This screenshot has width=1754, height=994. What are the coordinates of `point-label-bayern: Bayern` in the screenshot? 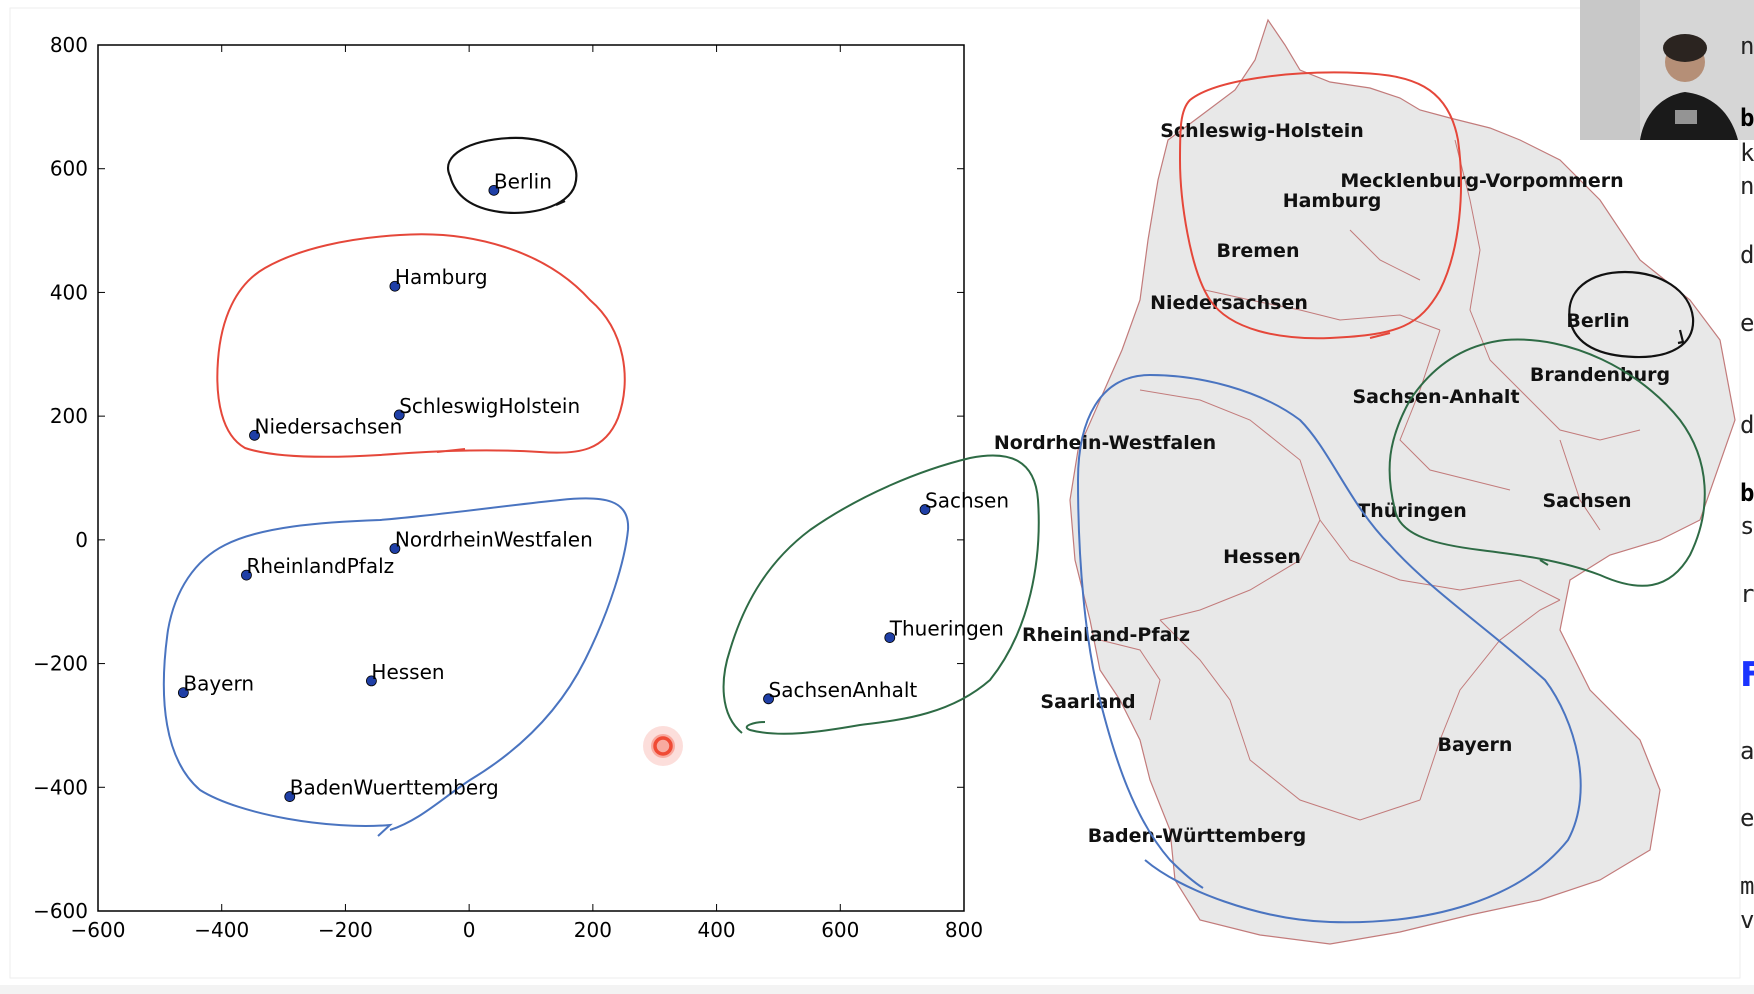 It's located at (218, 684).